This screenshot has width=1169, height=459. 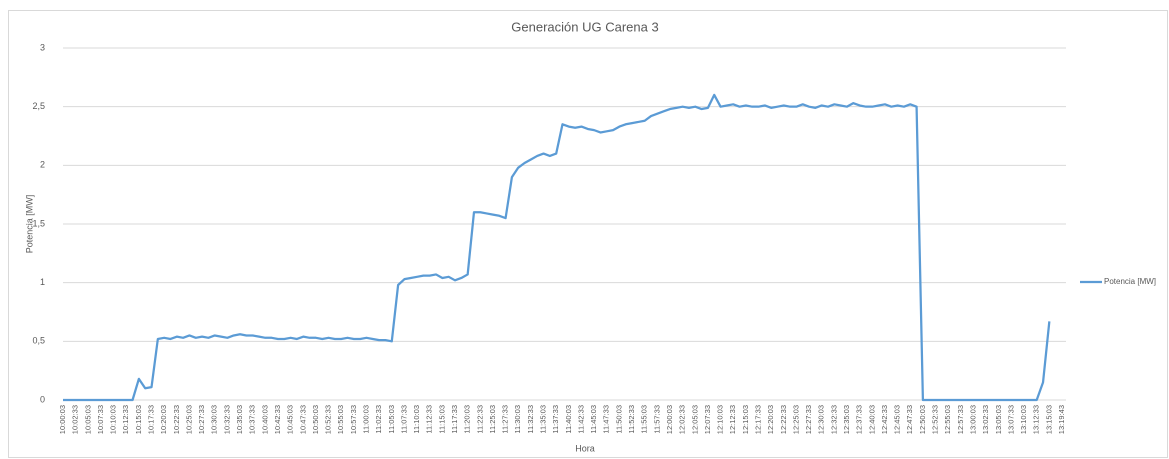 What do you see at coordinates (151, 419) in the screenshot?
I see `x-tick-label: 10:17:33` at bounding box center [151, 419].